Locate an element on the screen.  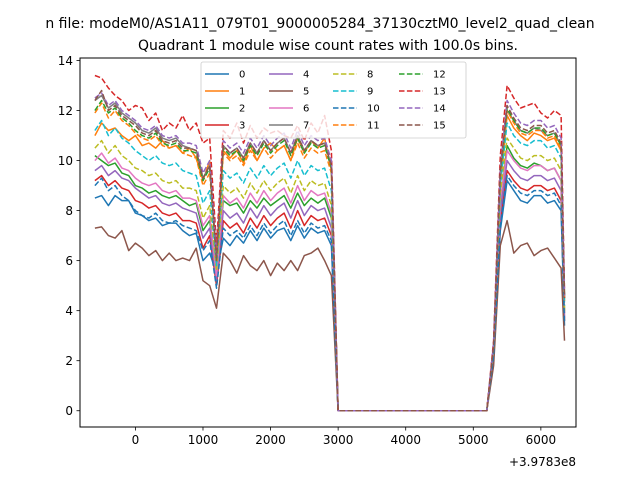
y-tick-label: 12 is located at coordinates (65, 111).